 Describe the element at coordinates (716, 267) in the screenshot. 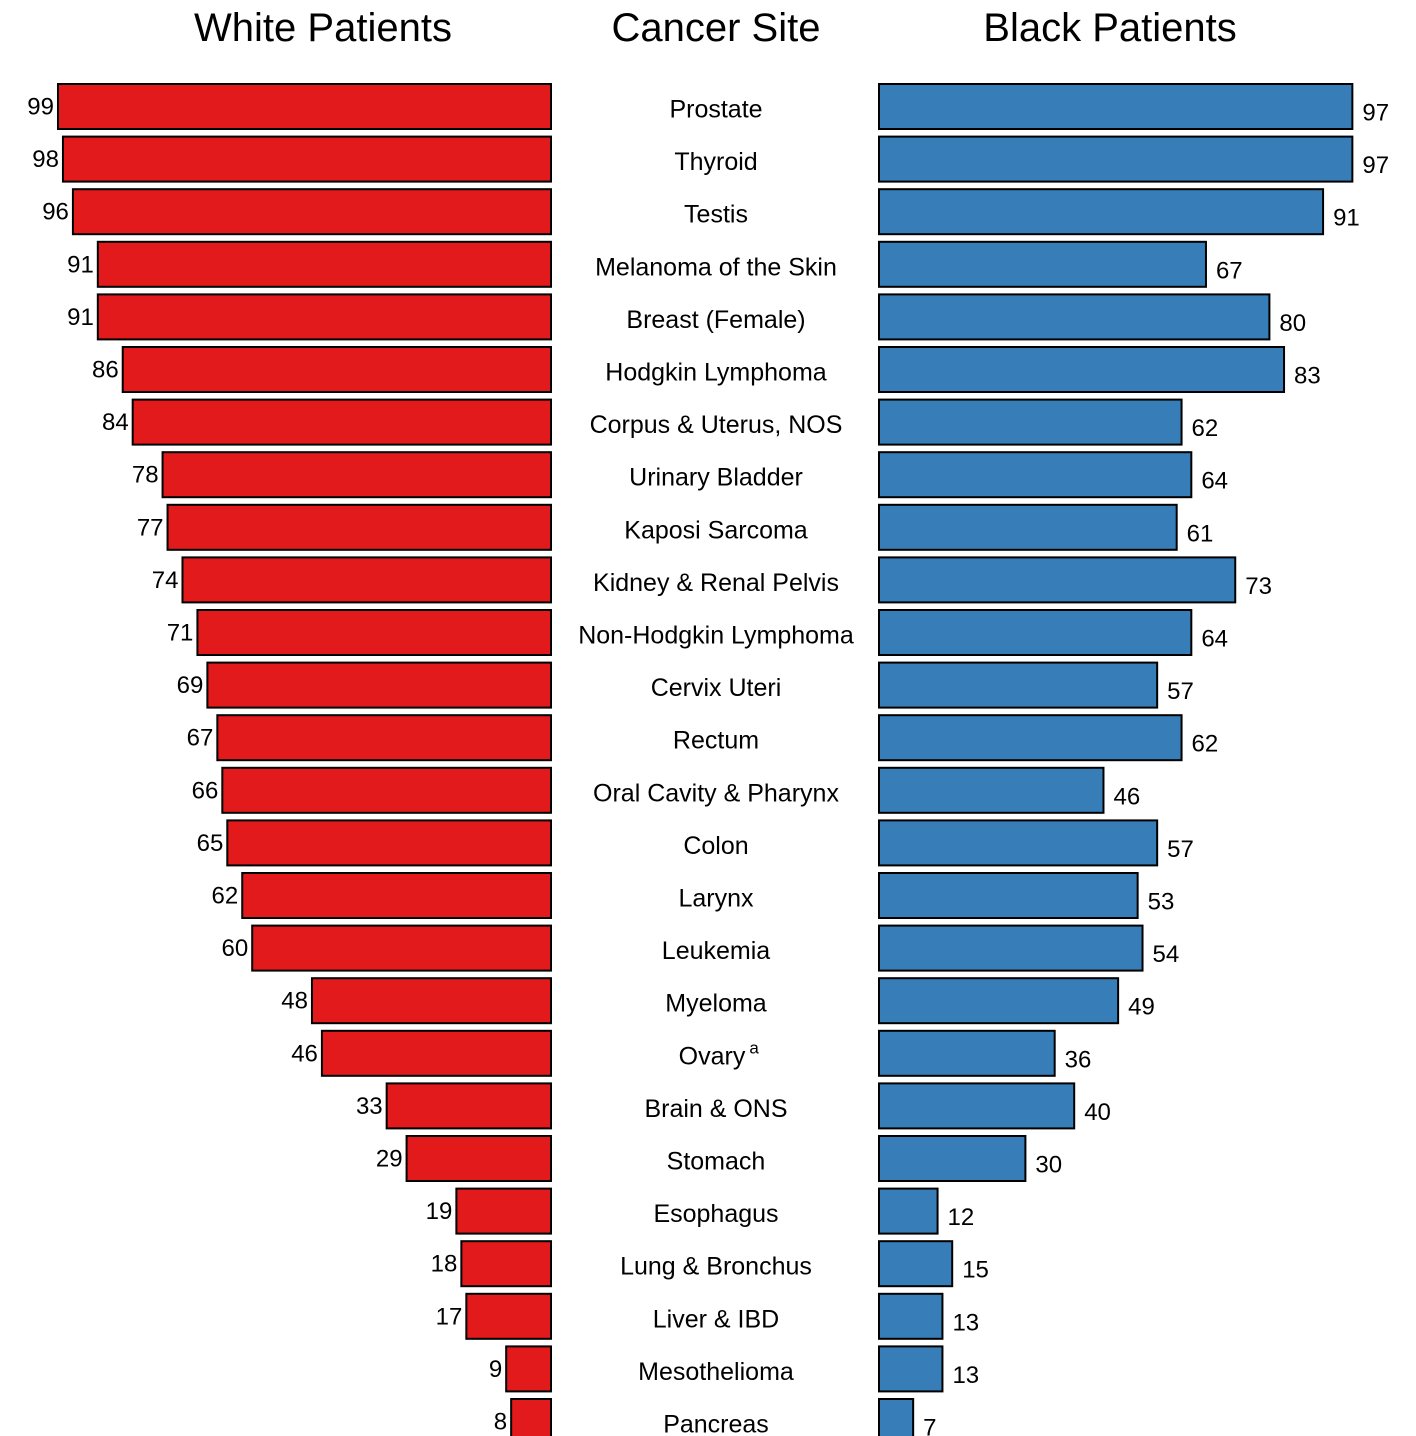

I see `cancer-site-label: Melanoma of the Skin` at that location.